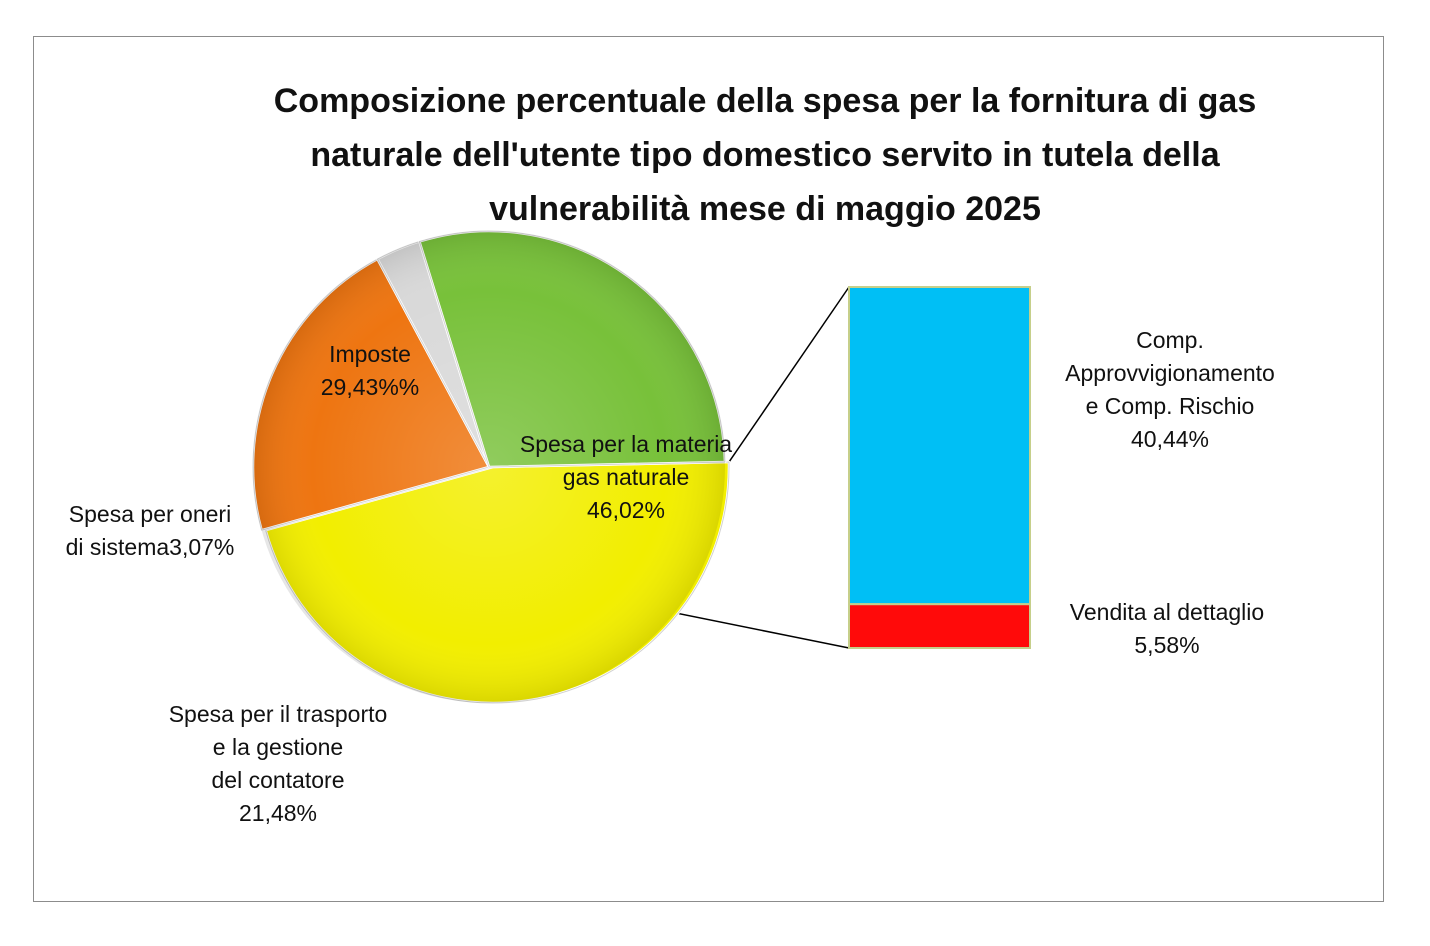  What do you see at coordinates (278, 747) in the screenshot?
I see `slice-label-line: e la gestione` at bounding box center [278, 747].